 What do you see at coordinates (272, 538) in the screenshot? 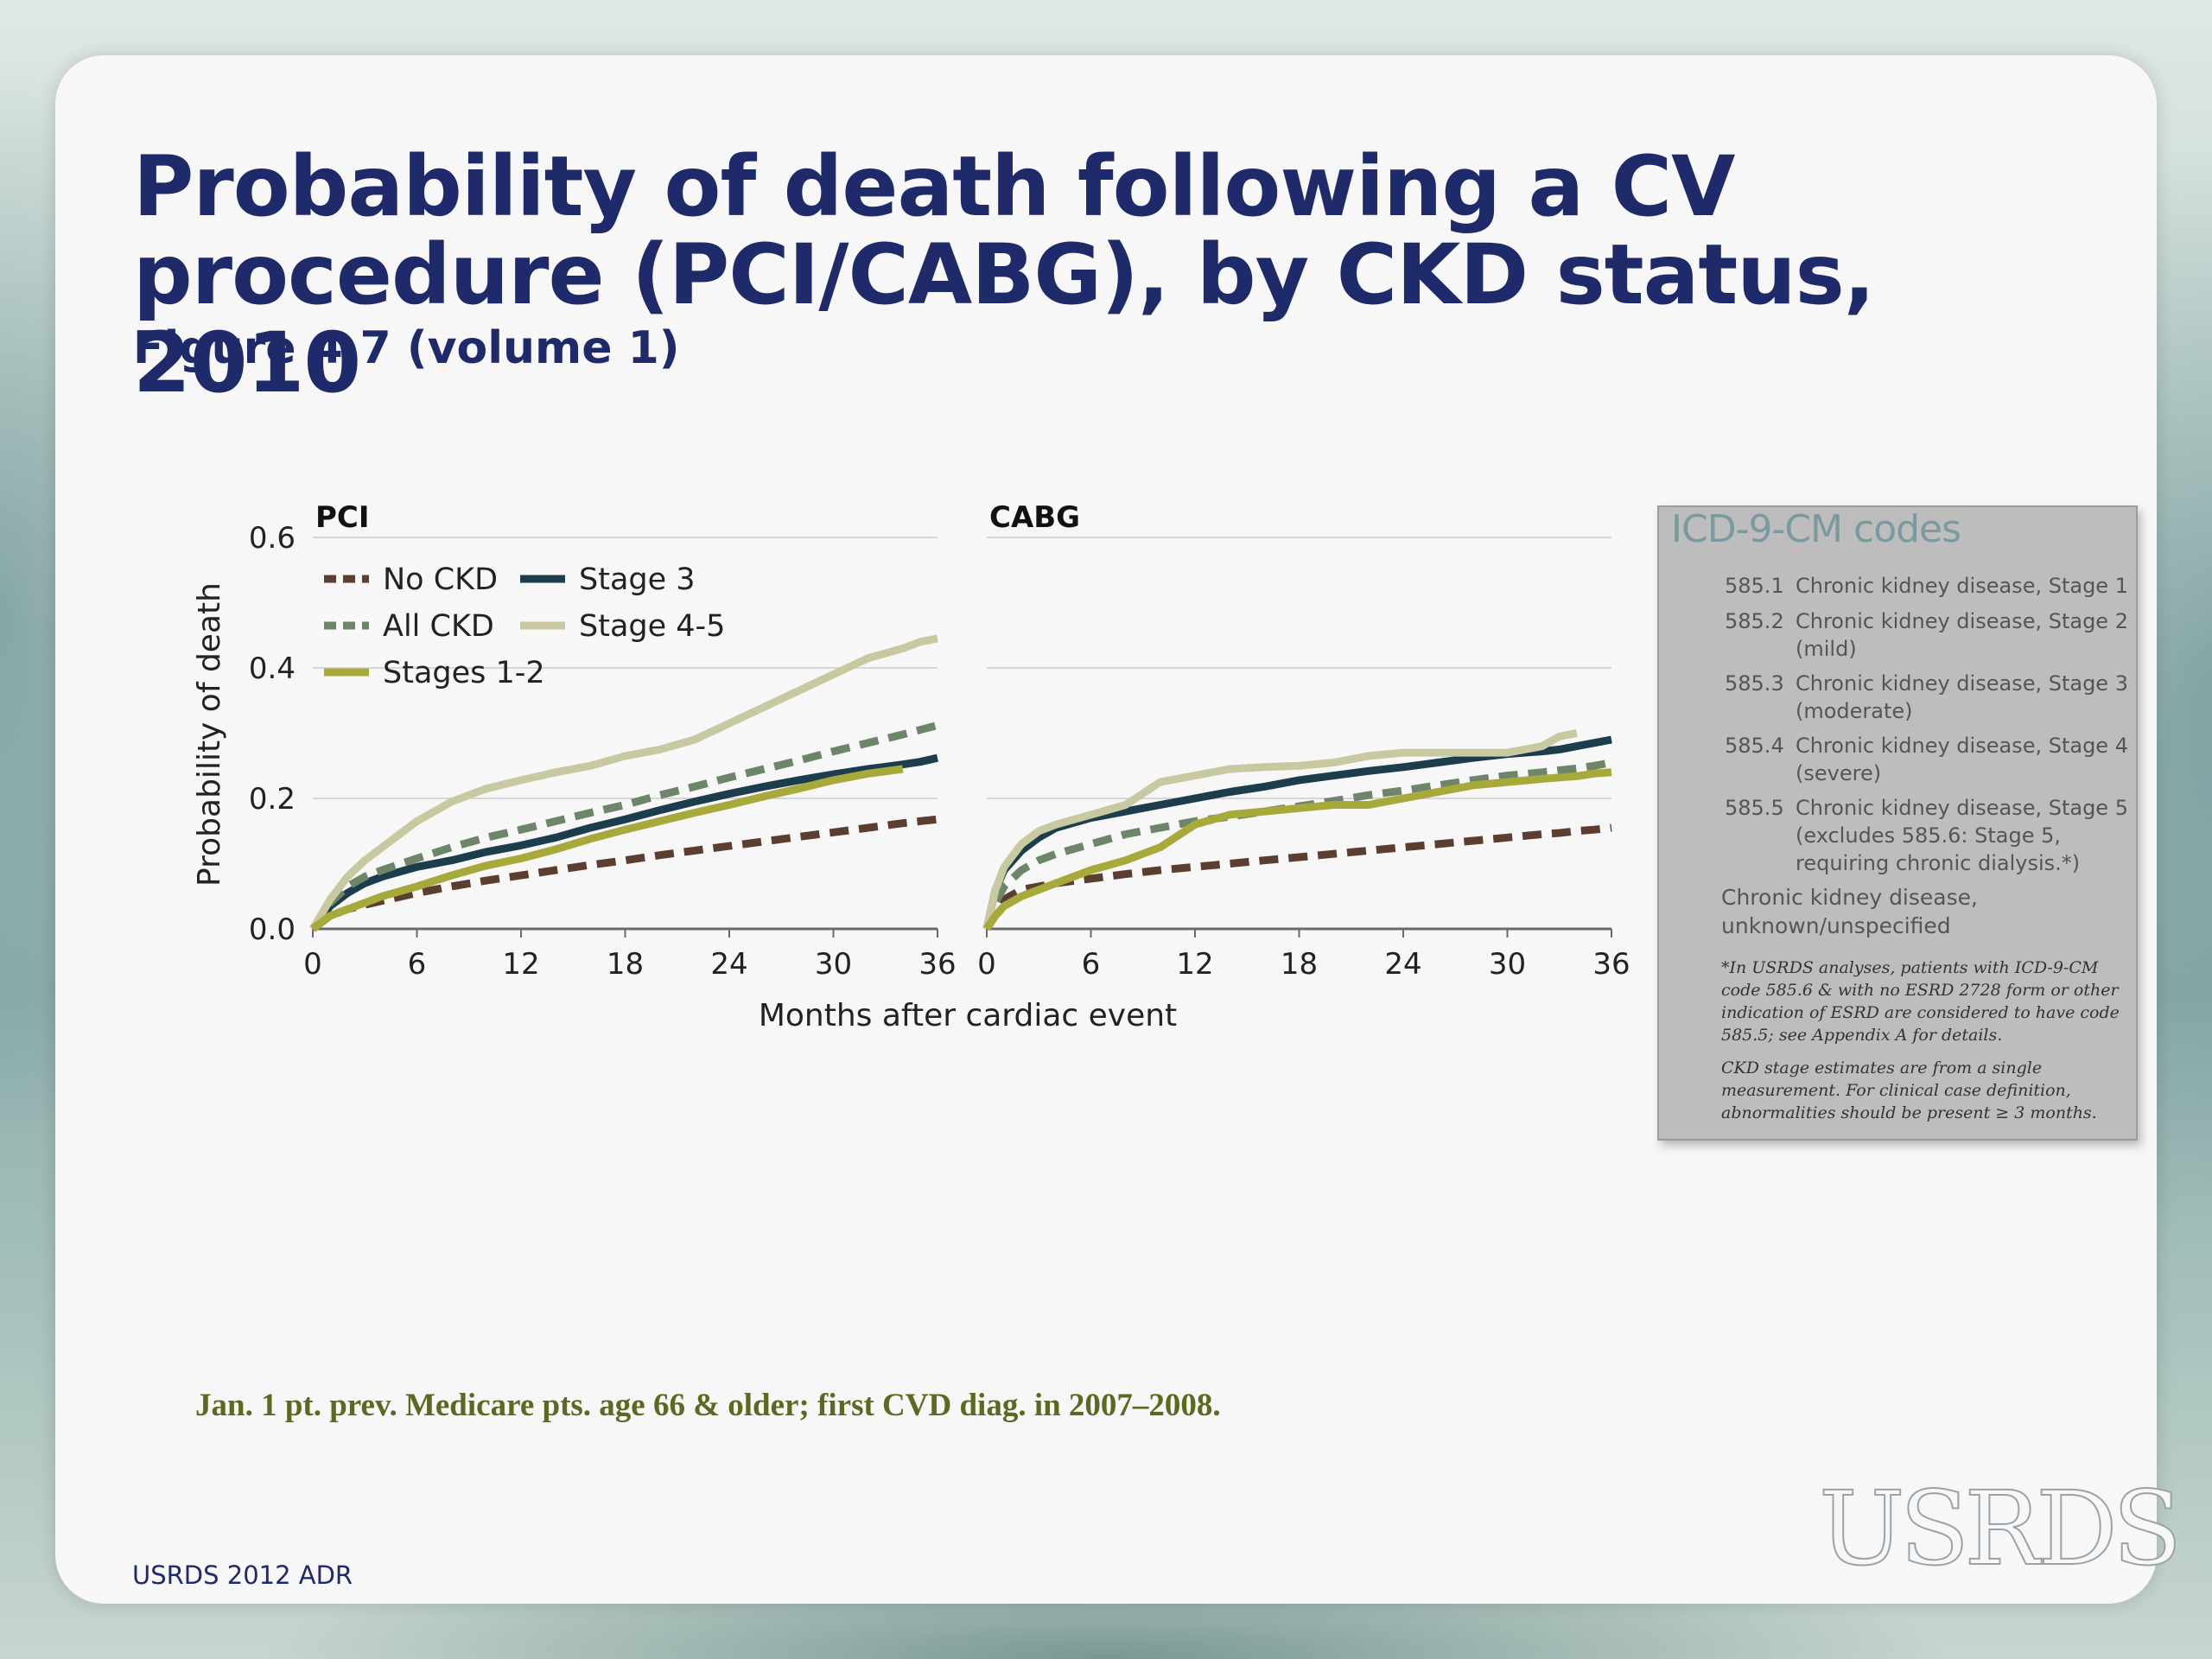
I see `y-tick-label: 0.6` at bounding box center [272, 538].